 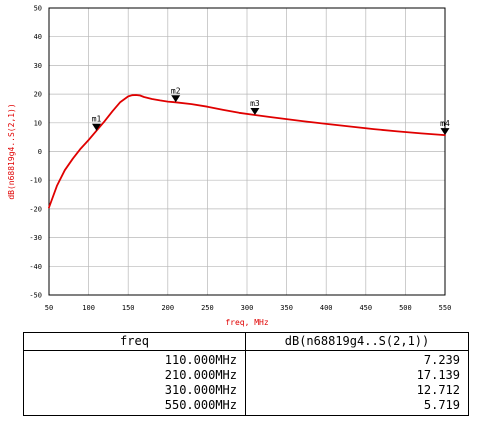 What do you see at coordinates (134, 407) in the screenshot?
I see `cell-freq: 550.000MHz` at bounding box center [134, 407].